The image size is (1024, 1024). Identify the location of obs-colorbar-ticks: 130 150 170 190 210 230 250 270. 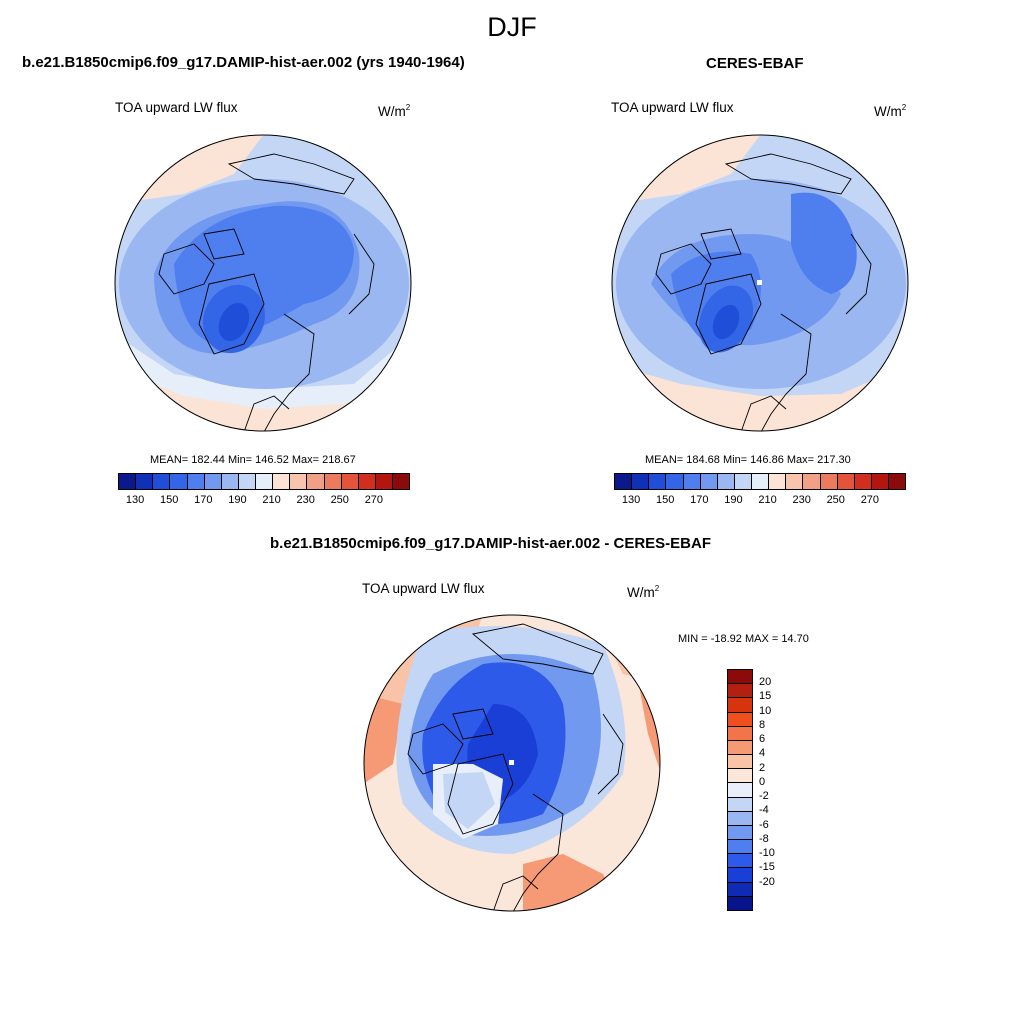
(759, 501).